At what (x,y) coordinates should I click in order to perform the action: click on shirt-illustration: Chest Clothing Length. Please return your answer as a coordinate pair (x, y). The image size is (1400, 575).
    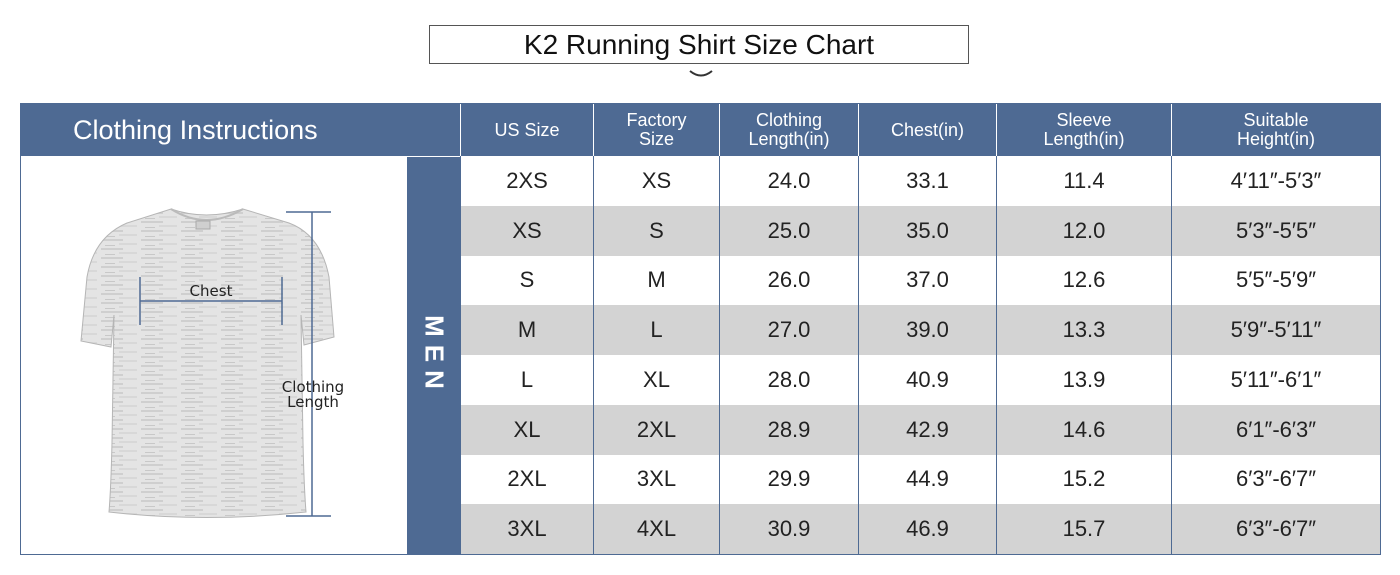
    Looking at the image, I should click on (212, 363).